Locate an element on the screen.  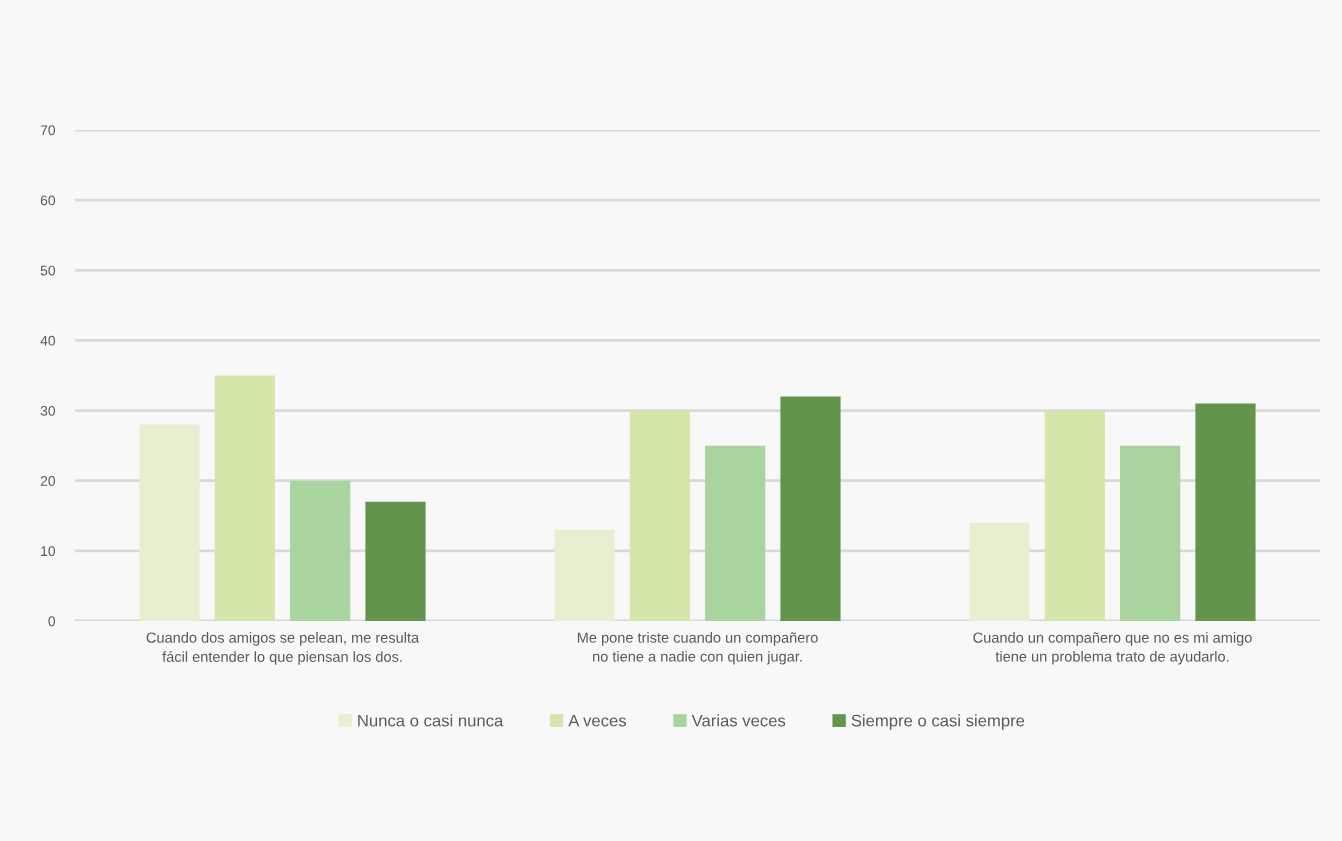
y-tick-label: 30 is located at coordinates (48, 410).